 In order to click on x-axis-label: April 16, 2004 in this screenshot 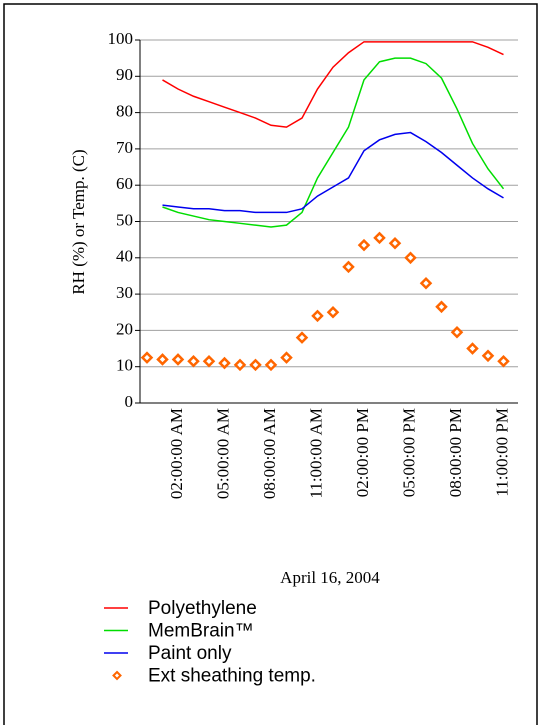, I will do `click(330, 577)`.